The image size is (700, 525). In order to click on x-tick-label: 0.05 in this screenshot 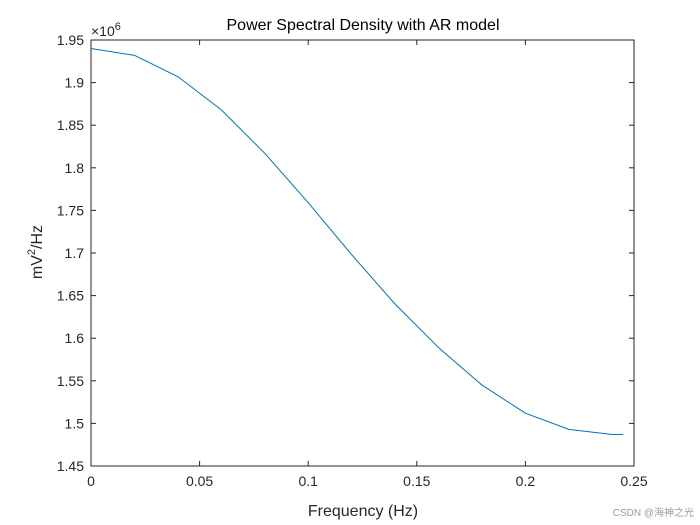, I will do `click(199, 481)`.